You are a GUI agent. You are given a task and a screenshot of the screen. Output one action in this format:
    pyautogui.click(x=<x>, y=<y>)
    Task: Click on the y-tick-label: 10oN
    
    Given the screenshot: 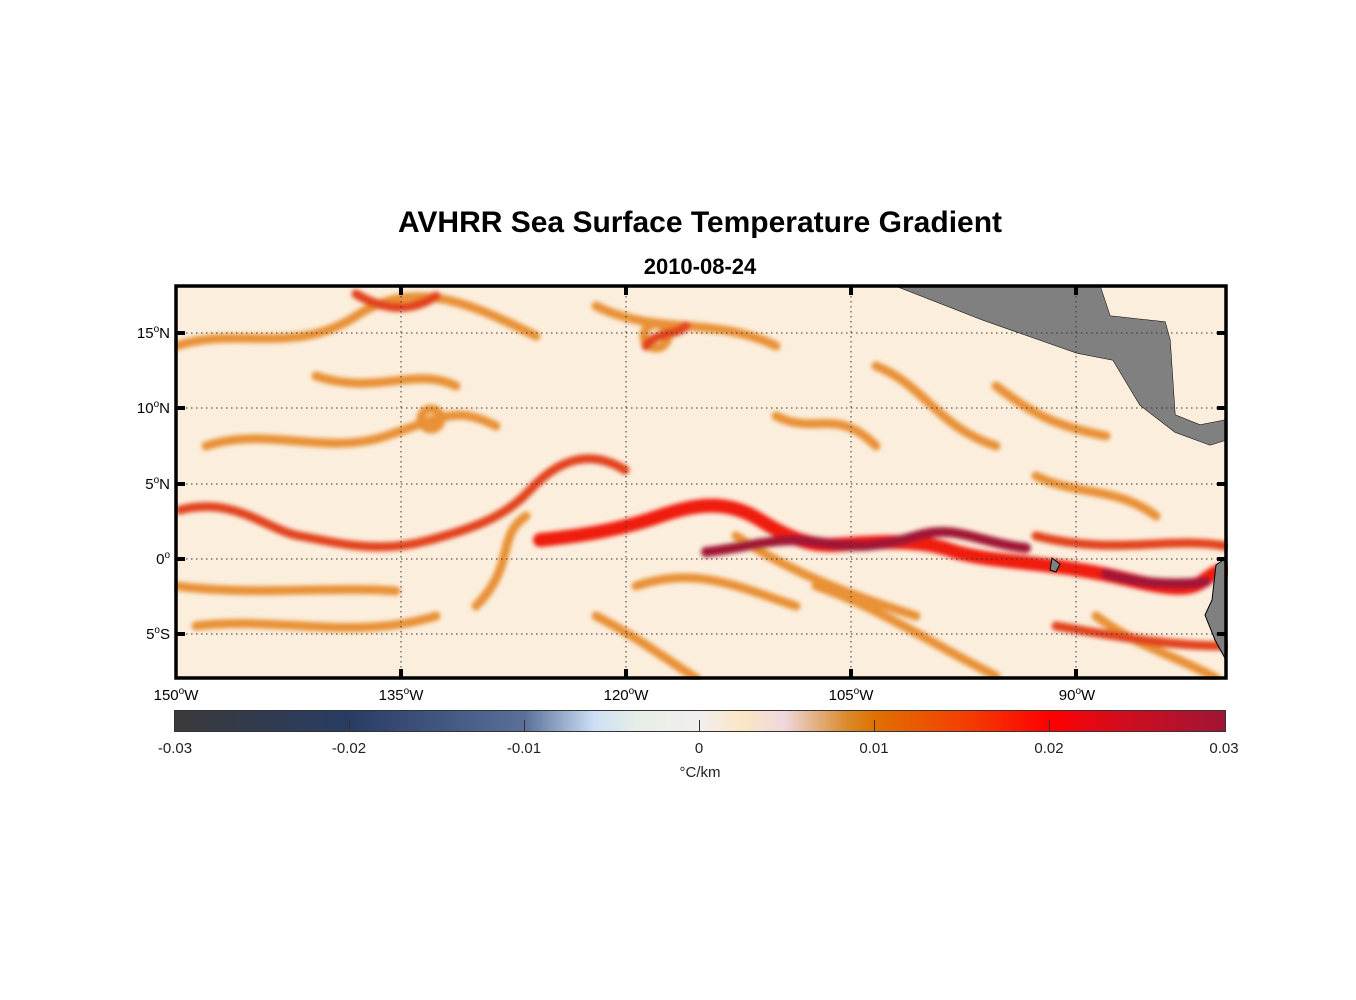 What is the action you would take?
    pyautogui.click(x=153, y=408)
    